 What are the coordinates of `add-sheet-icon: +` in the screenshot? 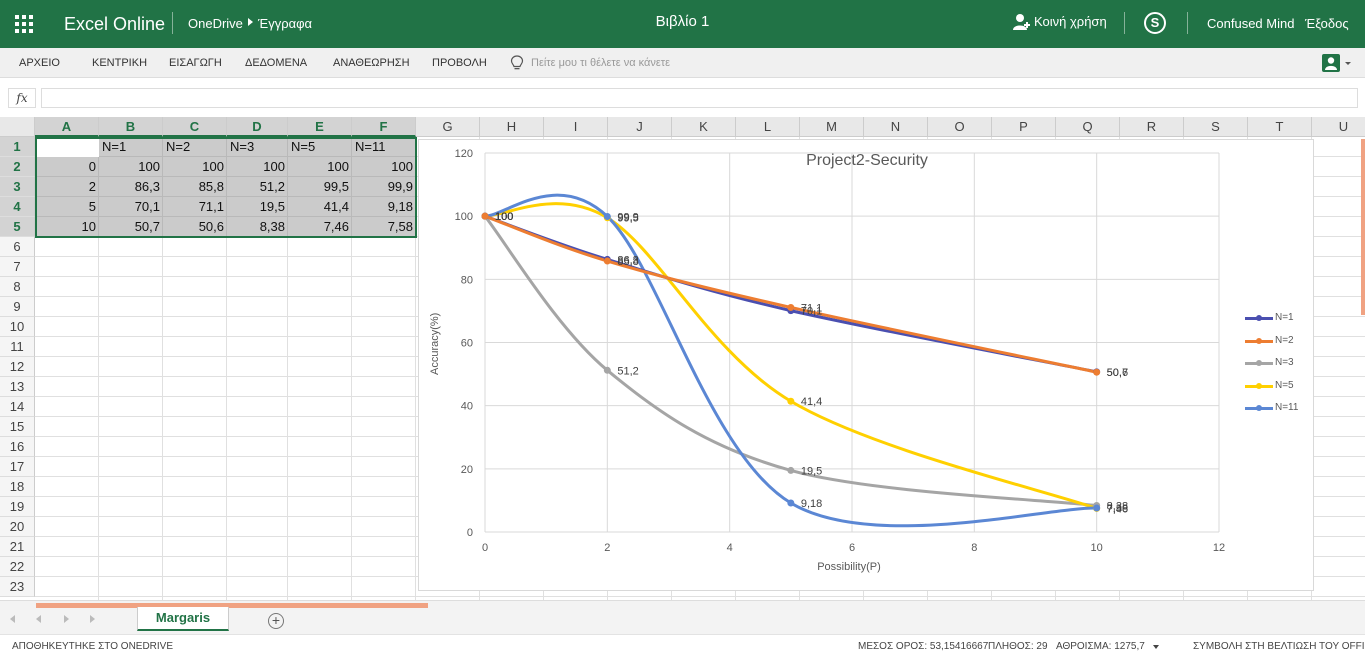 It's located at (276, 621).